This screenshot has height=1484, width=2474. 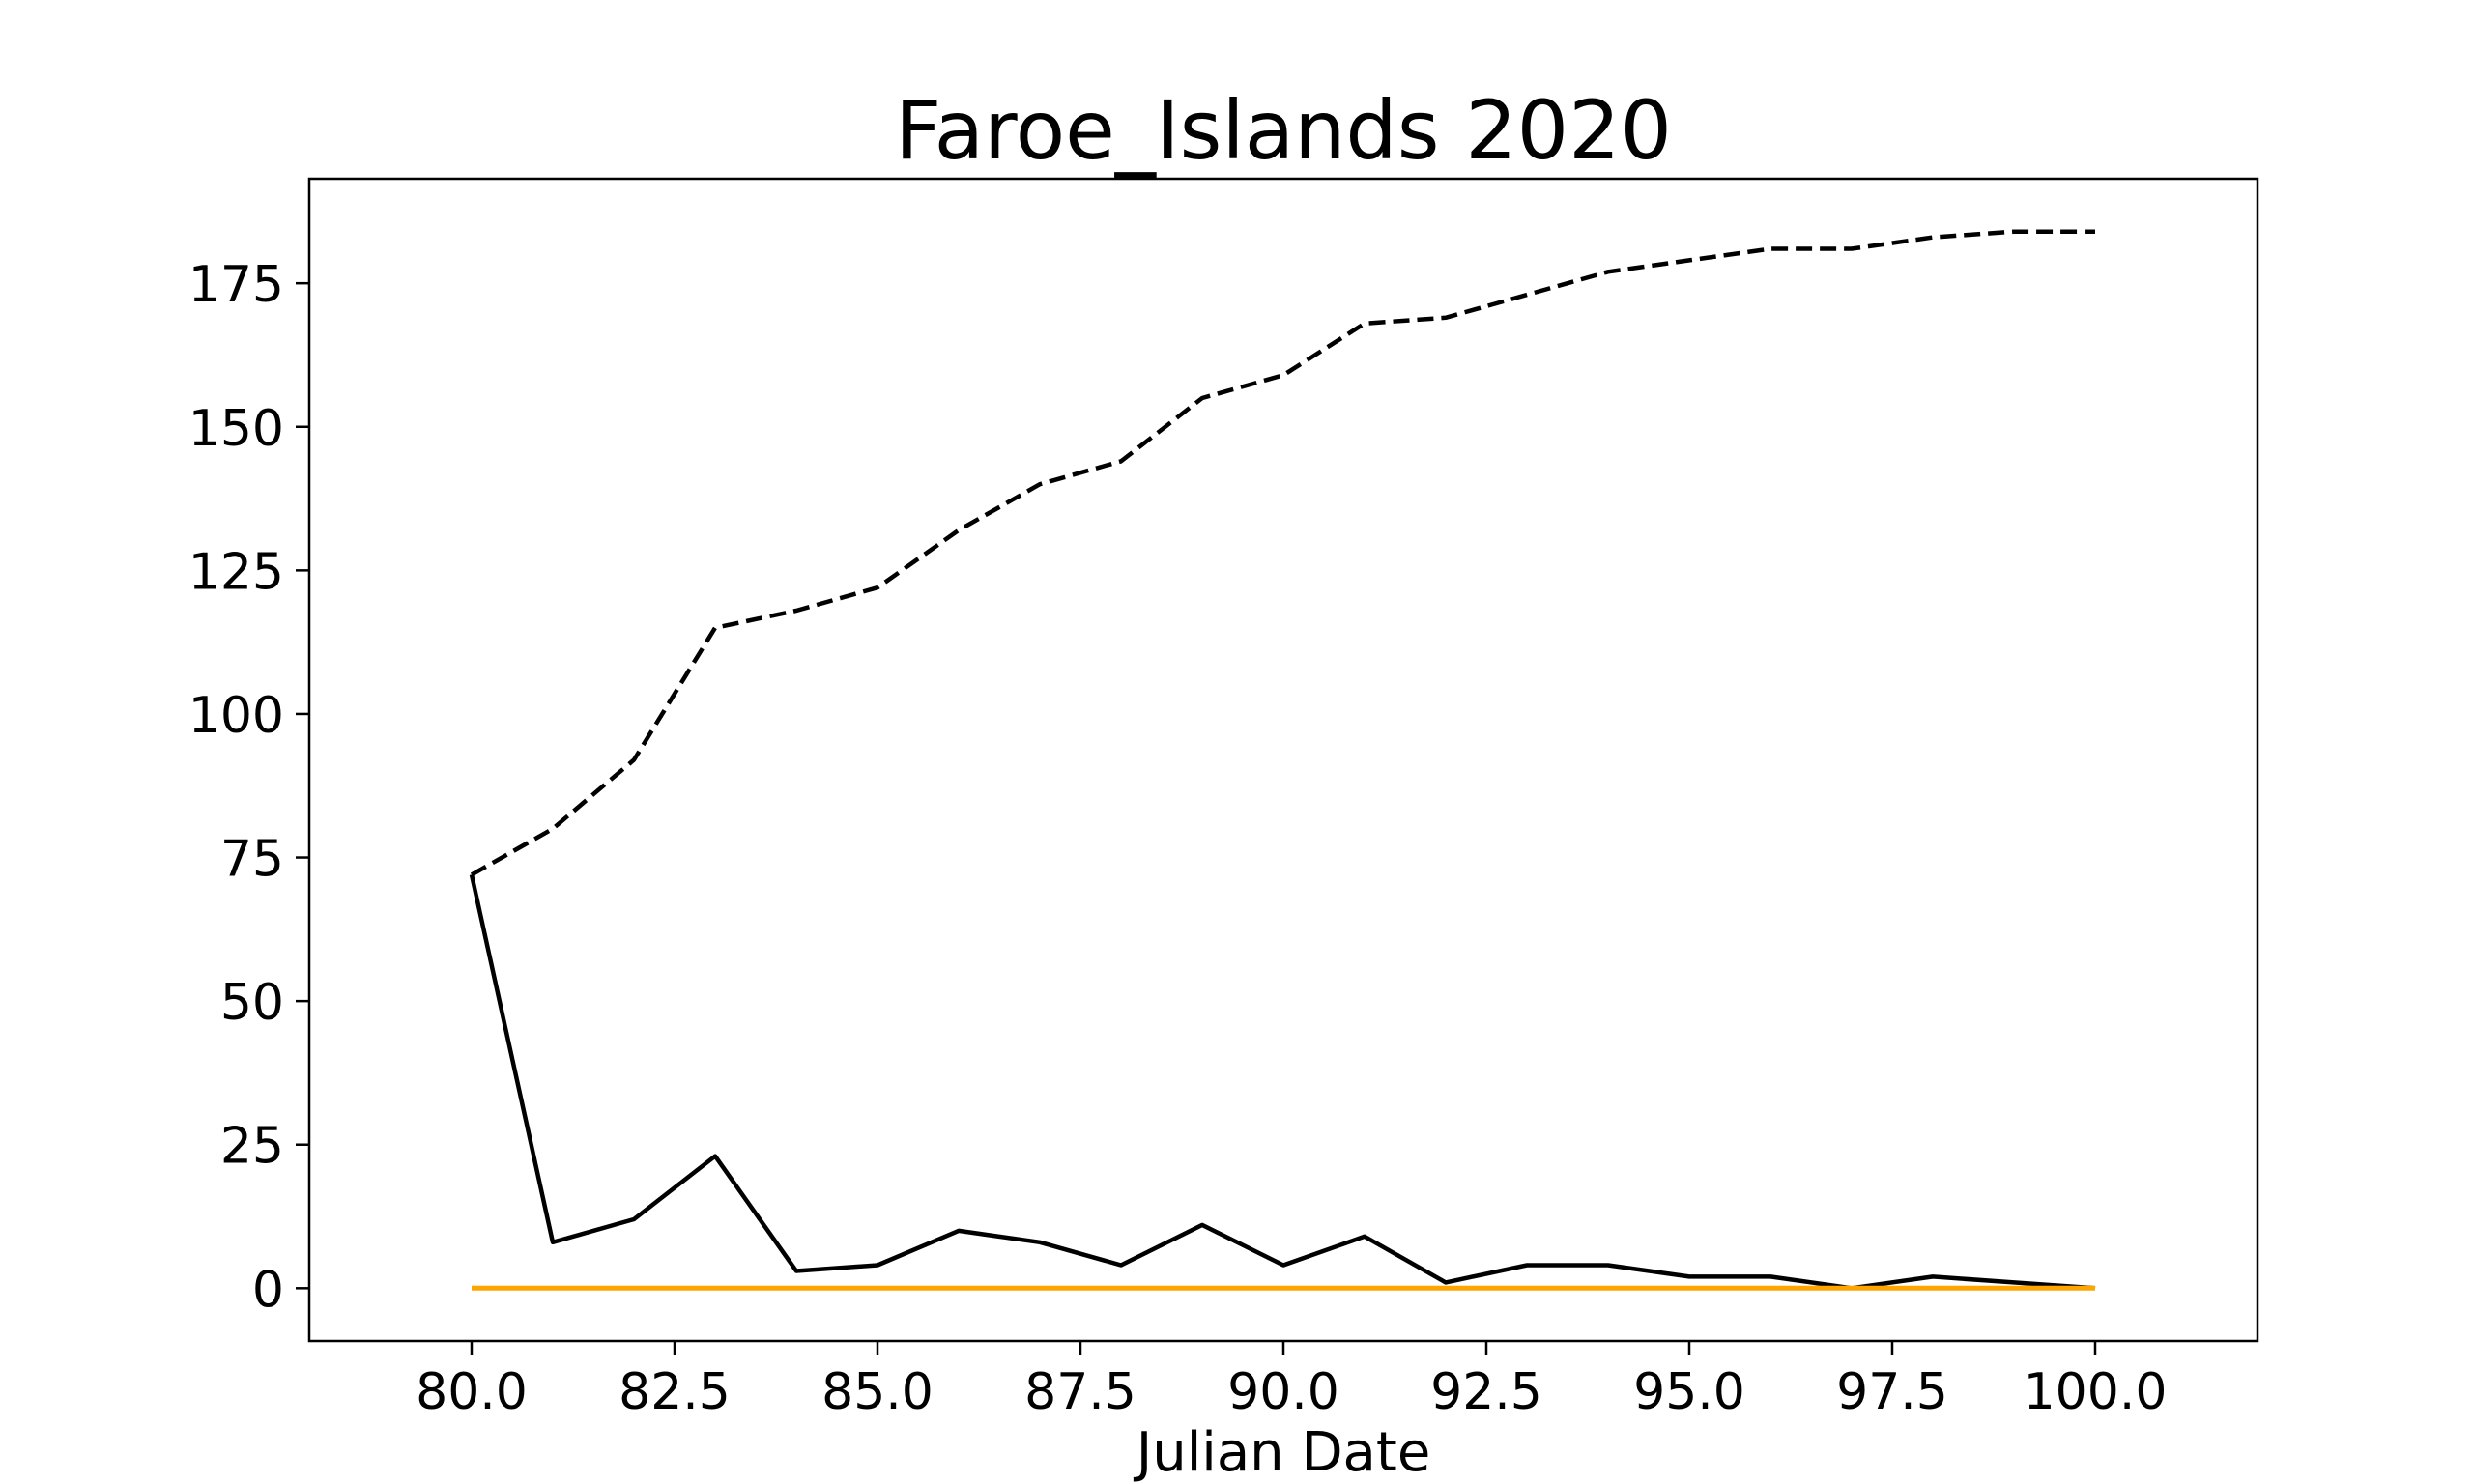 I want to click on y-tick-label: 150, so click(x=236, y=429).